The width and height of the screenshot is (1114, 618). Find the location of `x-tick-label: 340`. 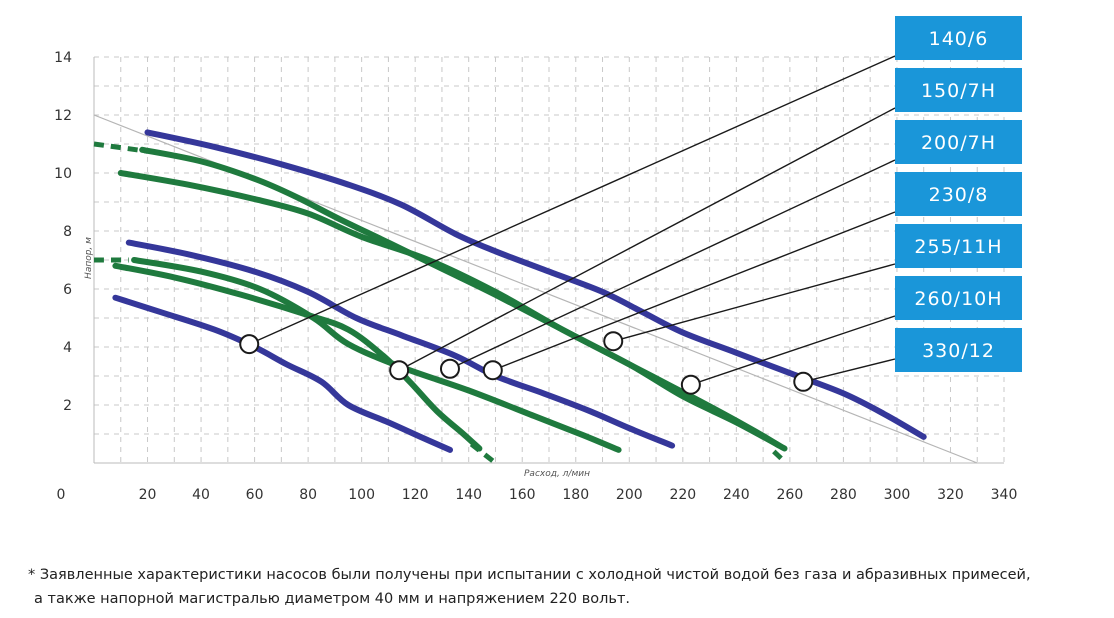

x-tick-label: 340 is located at coordinates (1004, 495).